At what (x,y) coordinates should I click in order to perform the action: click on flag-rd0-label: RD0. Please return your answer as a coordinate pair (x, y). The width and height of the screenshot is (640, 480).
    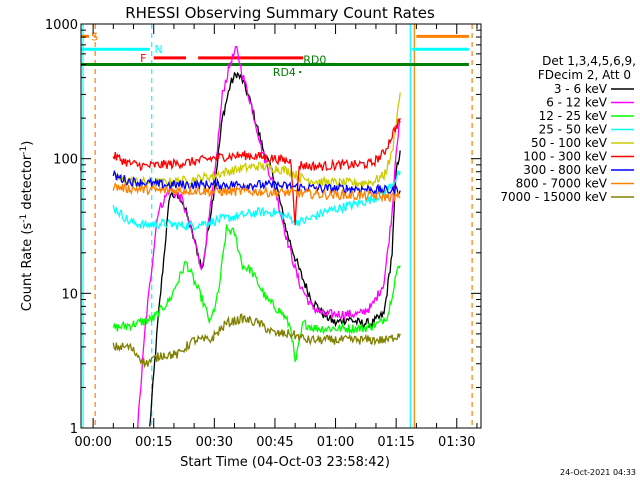
    Looking at the image, I should click on (314, 60).